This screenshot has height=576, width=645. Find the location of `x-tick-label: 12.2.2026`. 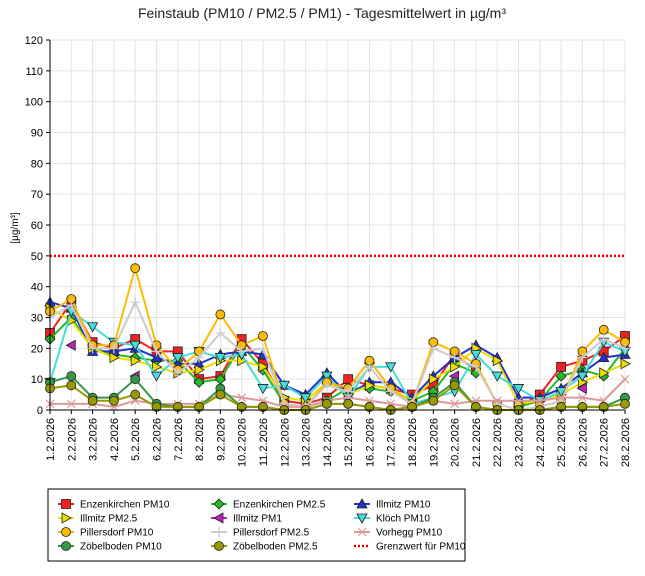

x-tick-label: 12.2.2026 is located at coordinates (285, 442).